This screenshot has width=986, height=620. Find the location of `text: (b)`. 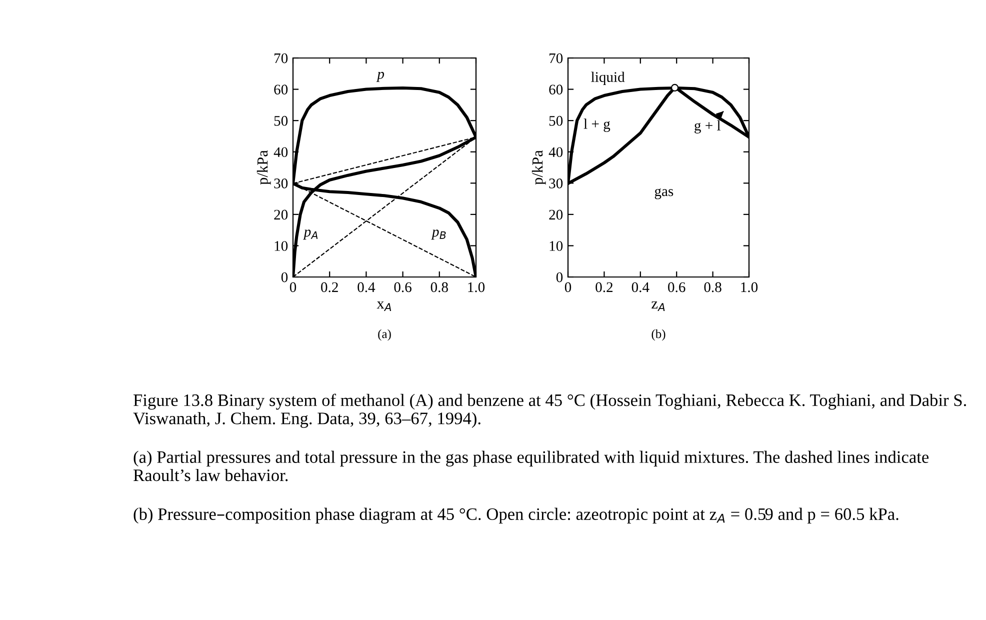

text: (b) is located at coordinates (659, 335).